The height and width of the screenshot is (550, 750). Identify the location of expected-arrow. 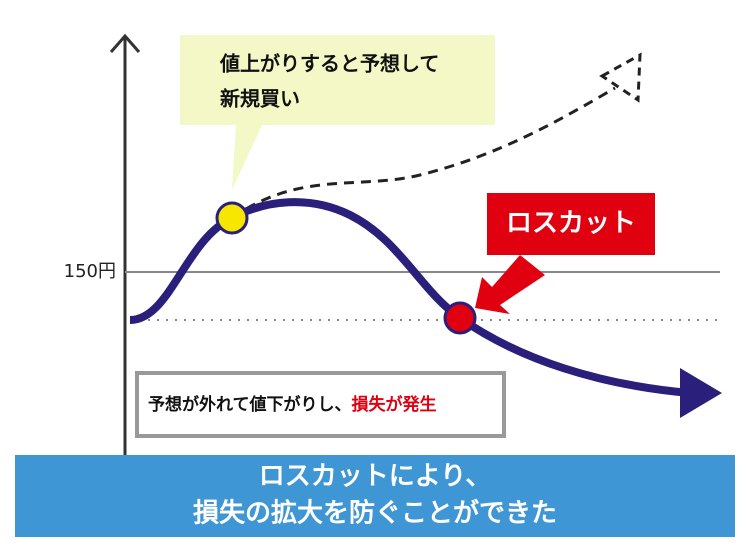
(620, 77).